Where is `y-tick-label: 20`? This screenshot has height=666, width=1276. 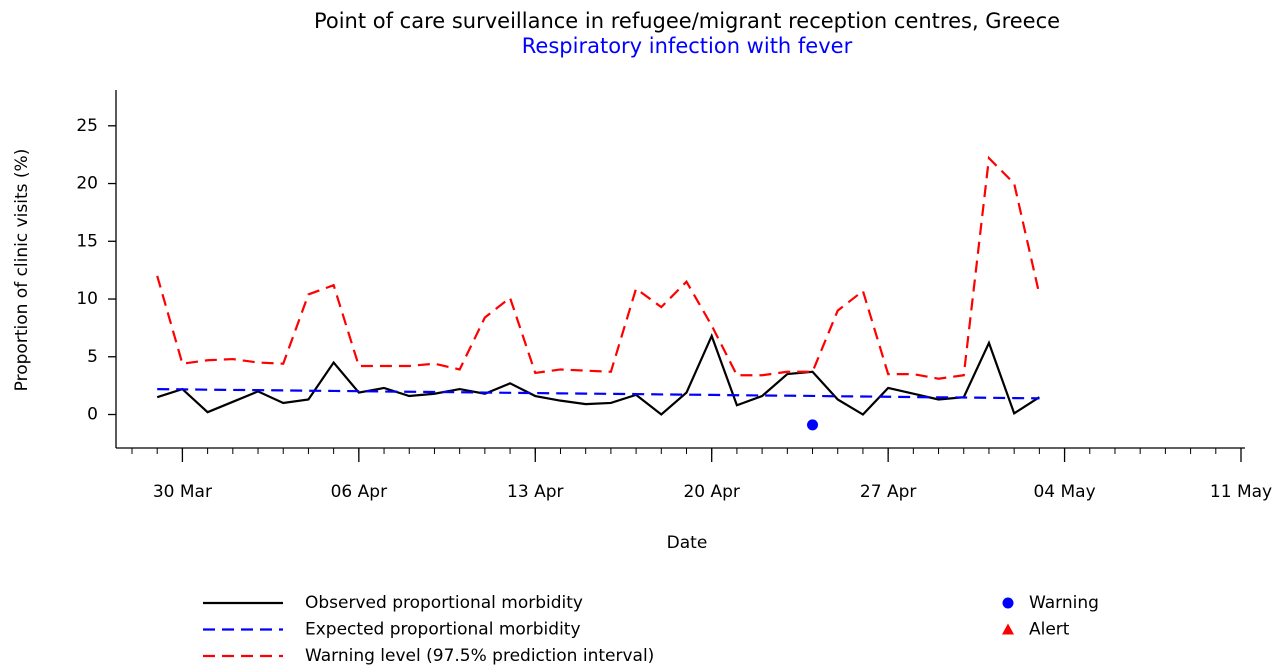 y-tick-label: 20 is located at coordinates (87, 184).